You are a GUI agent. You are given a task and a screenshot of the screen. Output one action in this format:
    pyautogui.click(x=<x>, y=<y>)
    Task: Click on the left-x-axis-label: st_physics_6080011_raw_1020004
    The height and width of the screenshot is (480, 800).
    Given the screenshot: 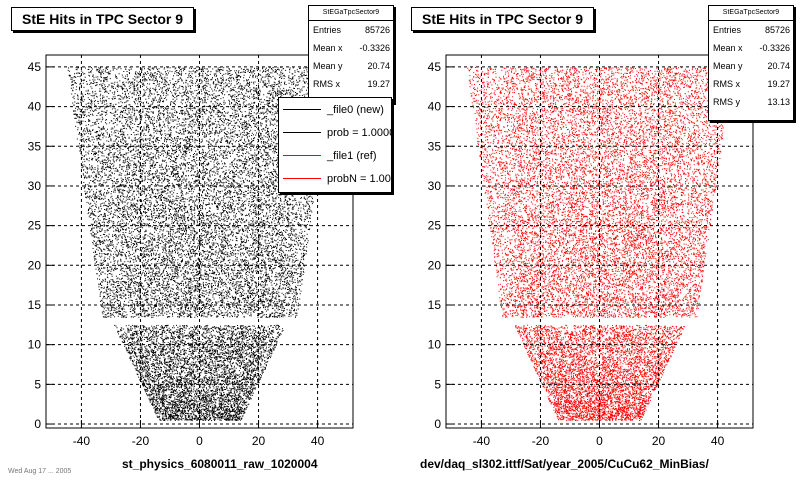 What is the action you would take?
    pyautogui.click(x=220, y=464)
    